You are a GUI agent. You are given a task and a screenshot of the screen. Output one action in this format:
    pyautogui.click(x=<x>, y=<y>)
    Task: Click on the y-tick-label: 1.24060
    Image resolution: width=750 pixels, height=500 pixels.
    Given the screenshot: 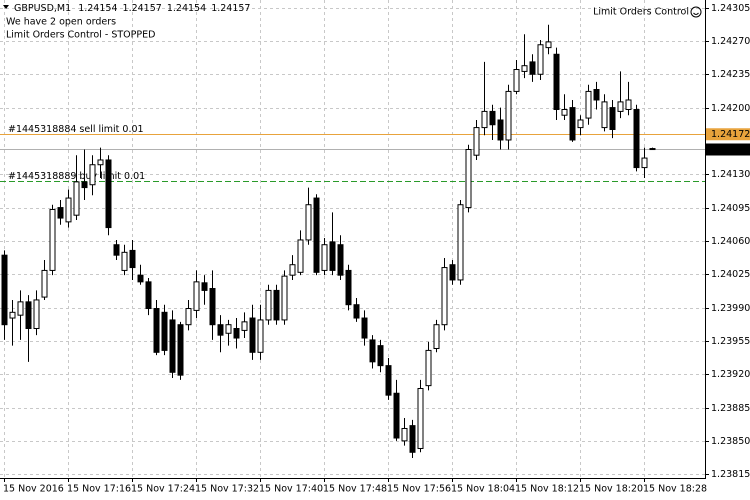 What is the action you would take?
    pyautogui.click(x=730, y=241)
    